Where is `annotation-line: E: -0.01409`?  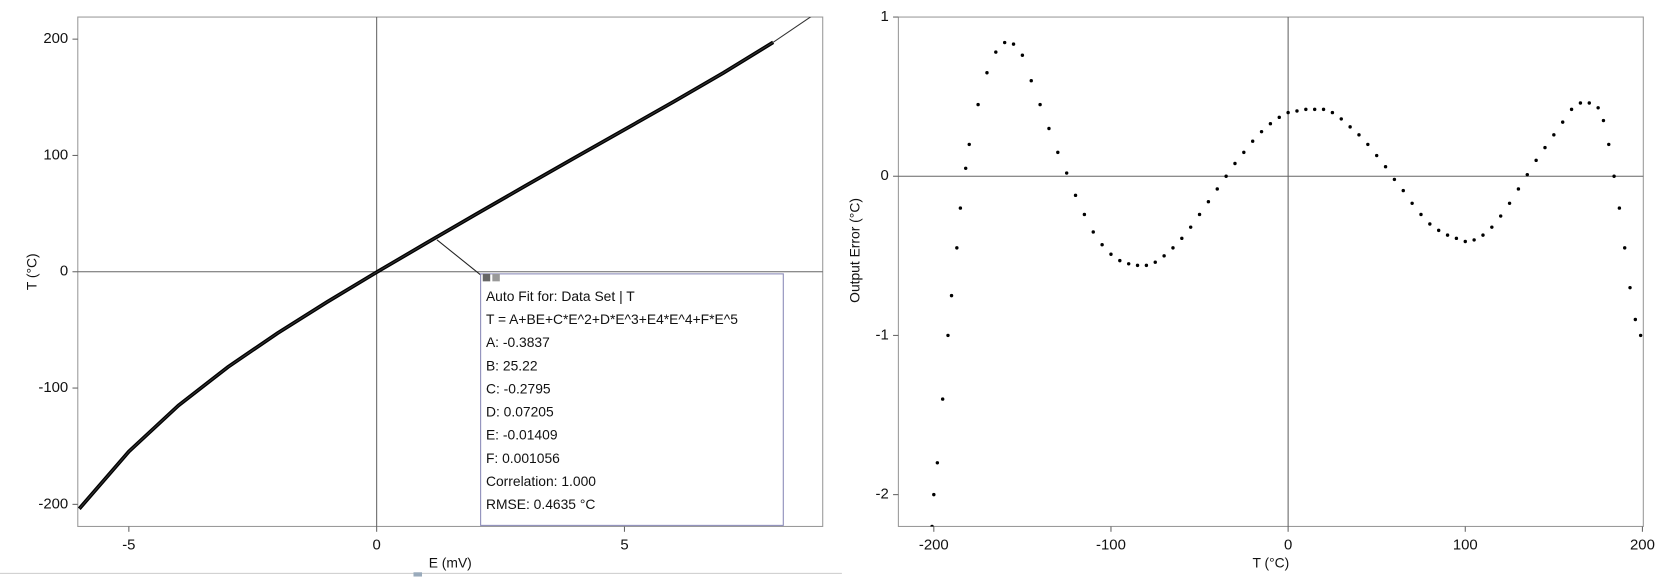 annotation-line: E: -0.01409 is located at coordinates (522, 435).